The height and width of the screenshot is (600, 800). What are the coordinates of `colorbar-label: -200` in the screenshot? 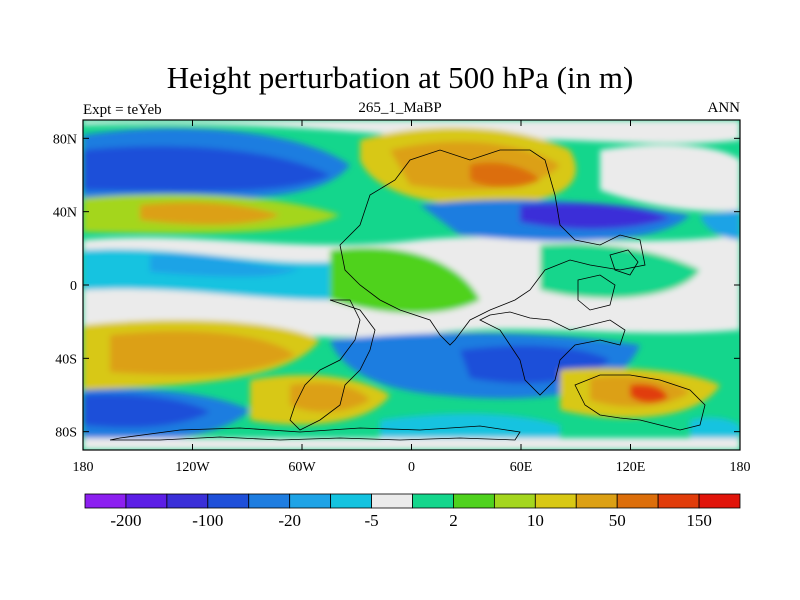 It's located at (125, 520).